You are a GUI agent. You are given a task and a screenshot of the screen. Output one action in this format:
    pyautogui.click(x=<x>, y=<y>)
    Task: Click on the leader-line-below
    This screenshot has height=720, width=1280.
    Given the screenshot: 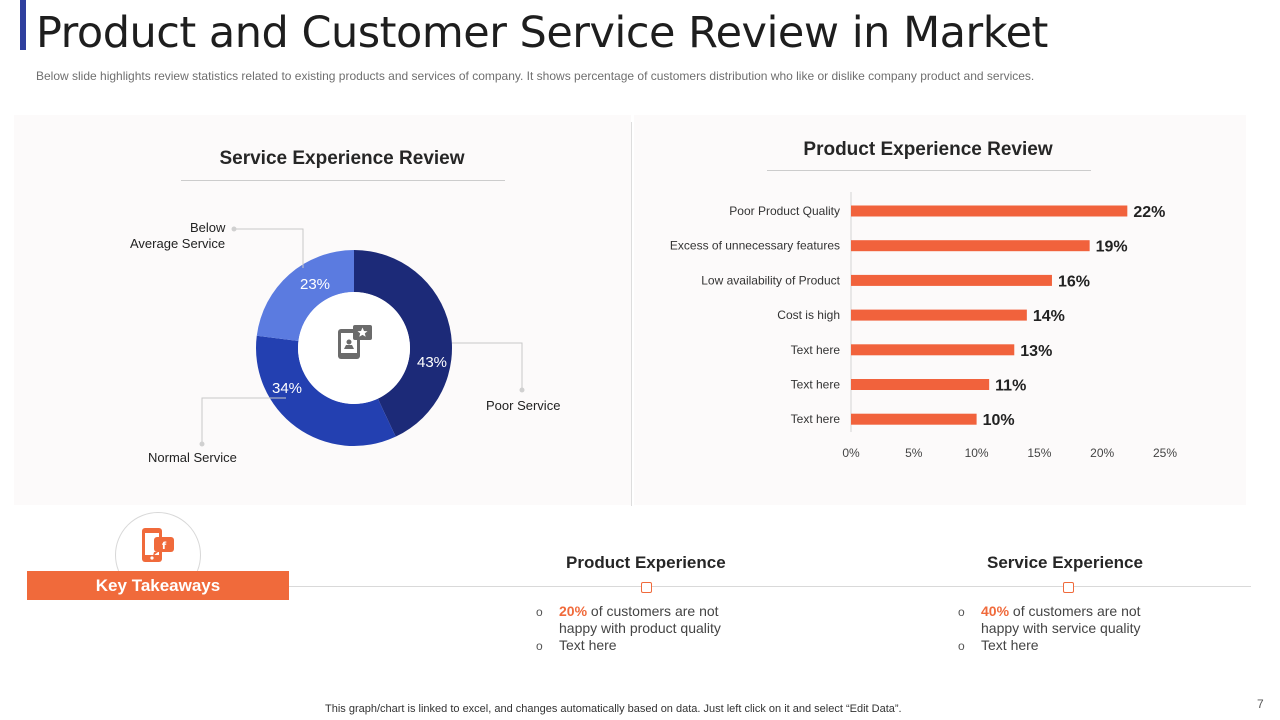 What is the action you would take?
    pyautogui.click(x=269, y=248)
    